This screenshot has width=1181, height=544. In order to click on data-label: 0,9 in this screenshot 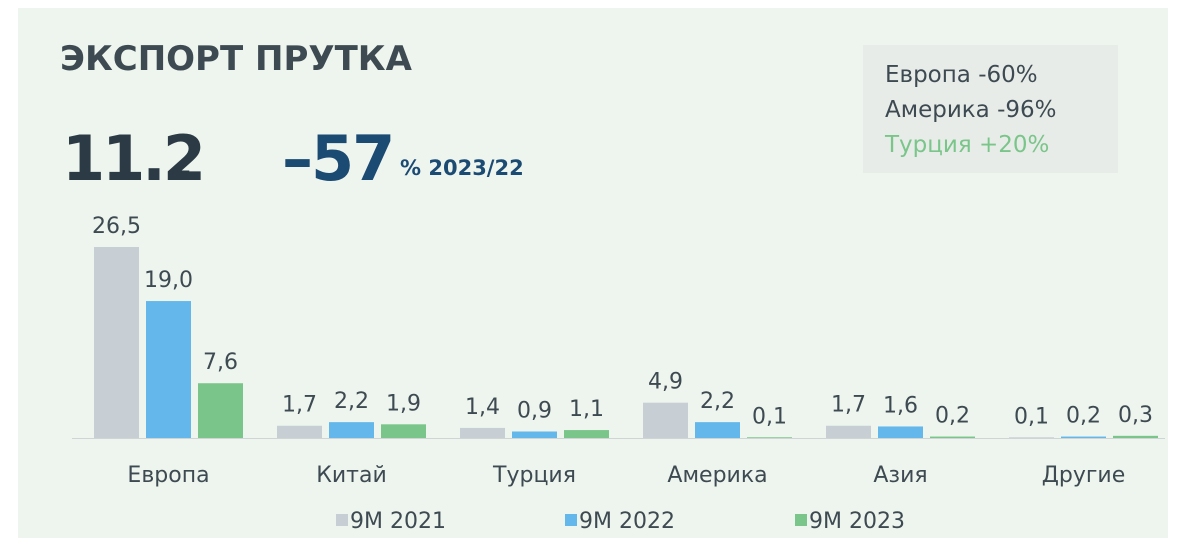, I will do `click(534, 411)`.